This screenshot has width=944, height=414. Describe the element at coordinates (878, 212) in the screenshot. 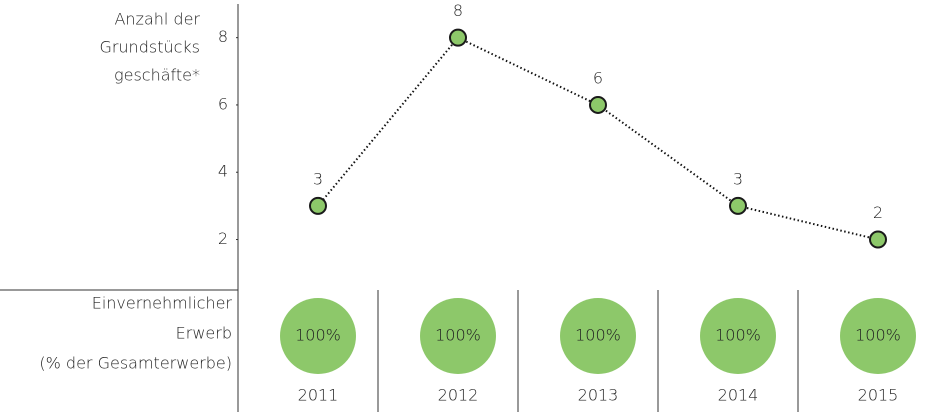

I see `data-label: 2` at that location.